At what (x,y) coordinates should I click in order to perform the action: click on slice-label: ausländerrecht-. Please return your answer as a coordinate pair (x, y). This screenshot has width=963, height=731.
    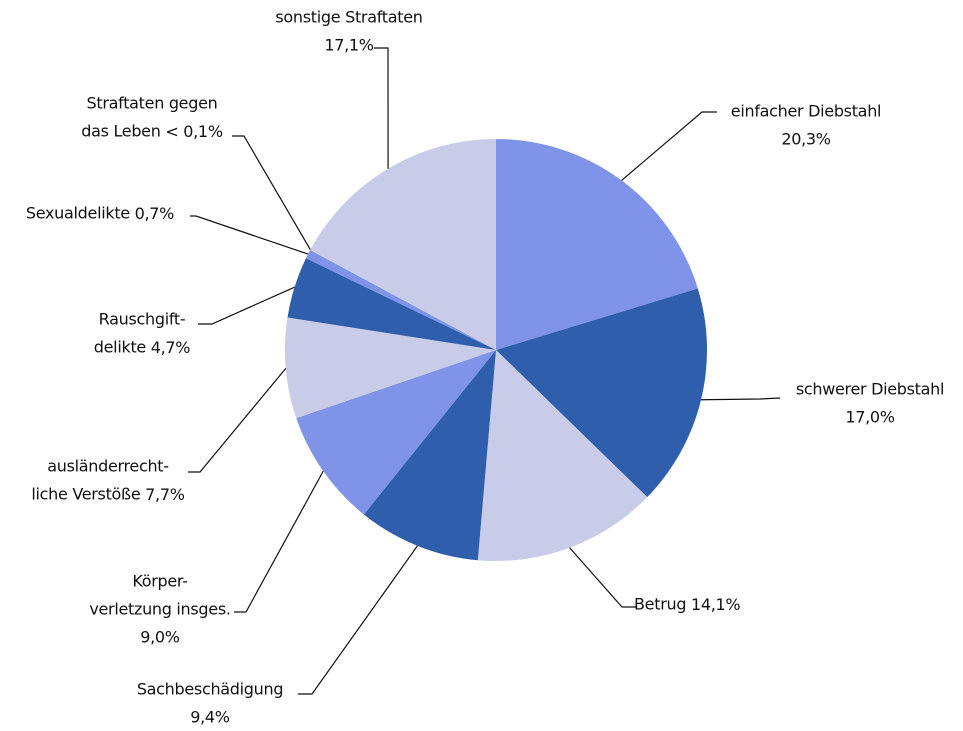
    Looking at the image, I should click on (108, 466).